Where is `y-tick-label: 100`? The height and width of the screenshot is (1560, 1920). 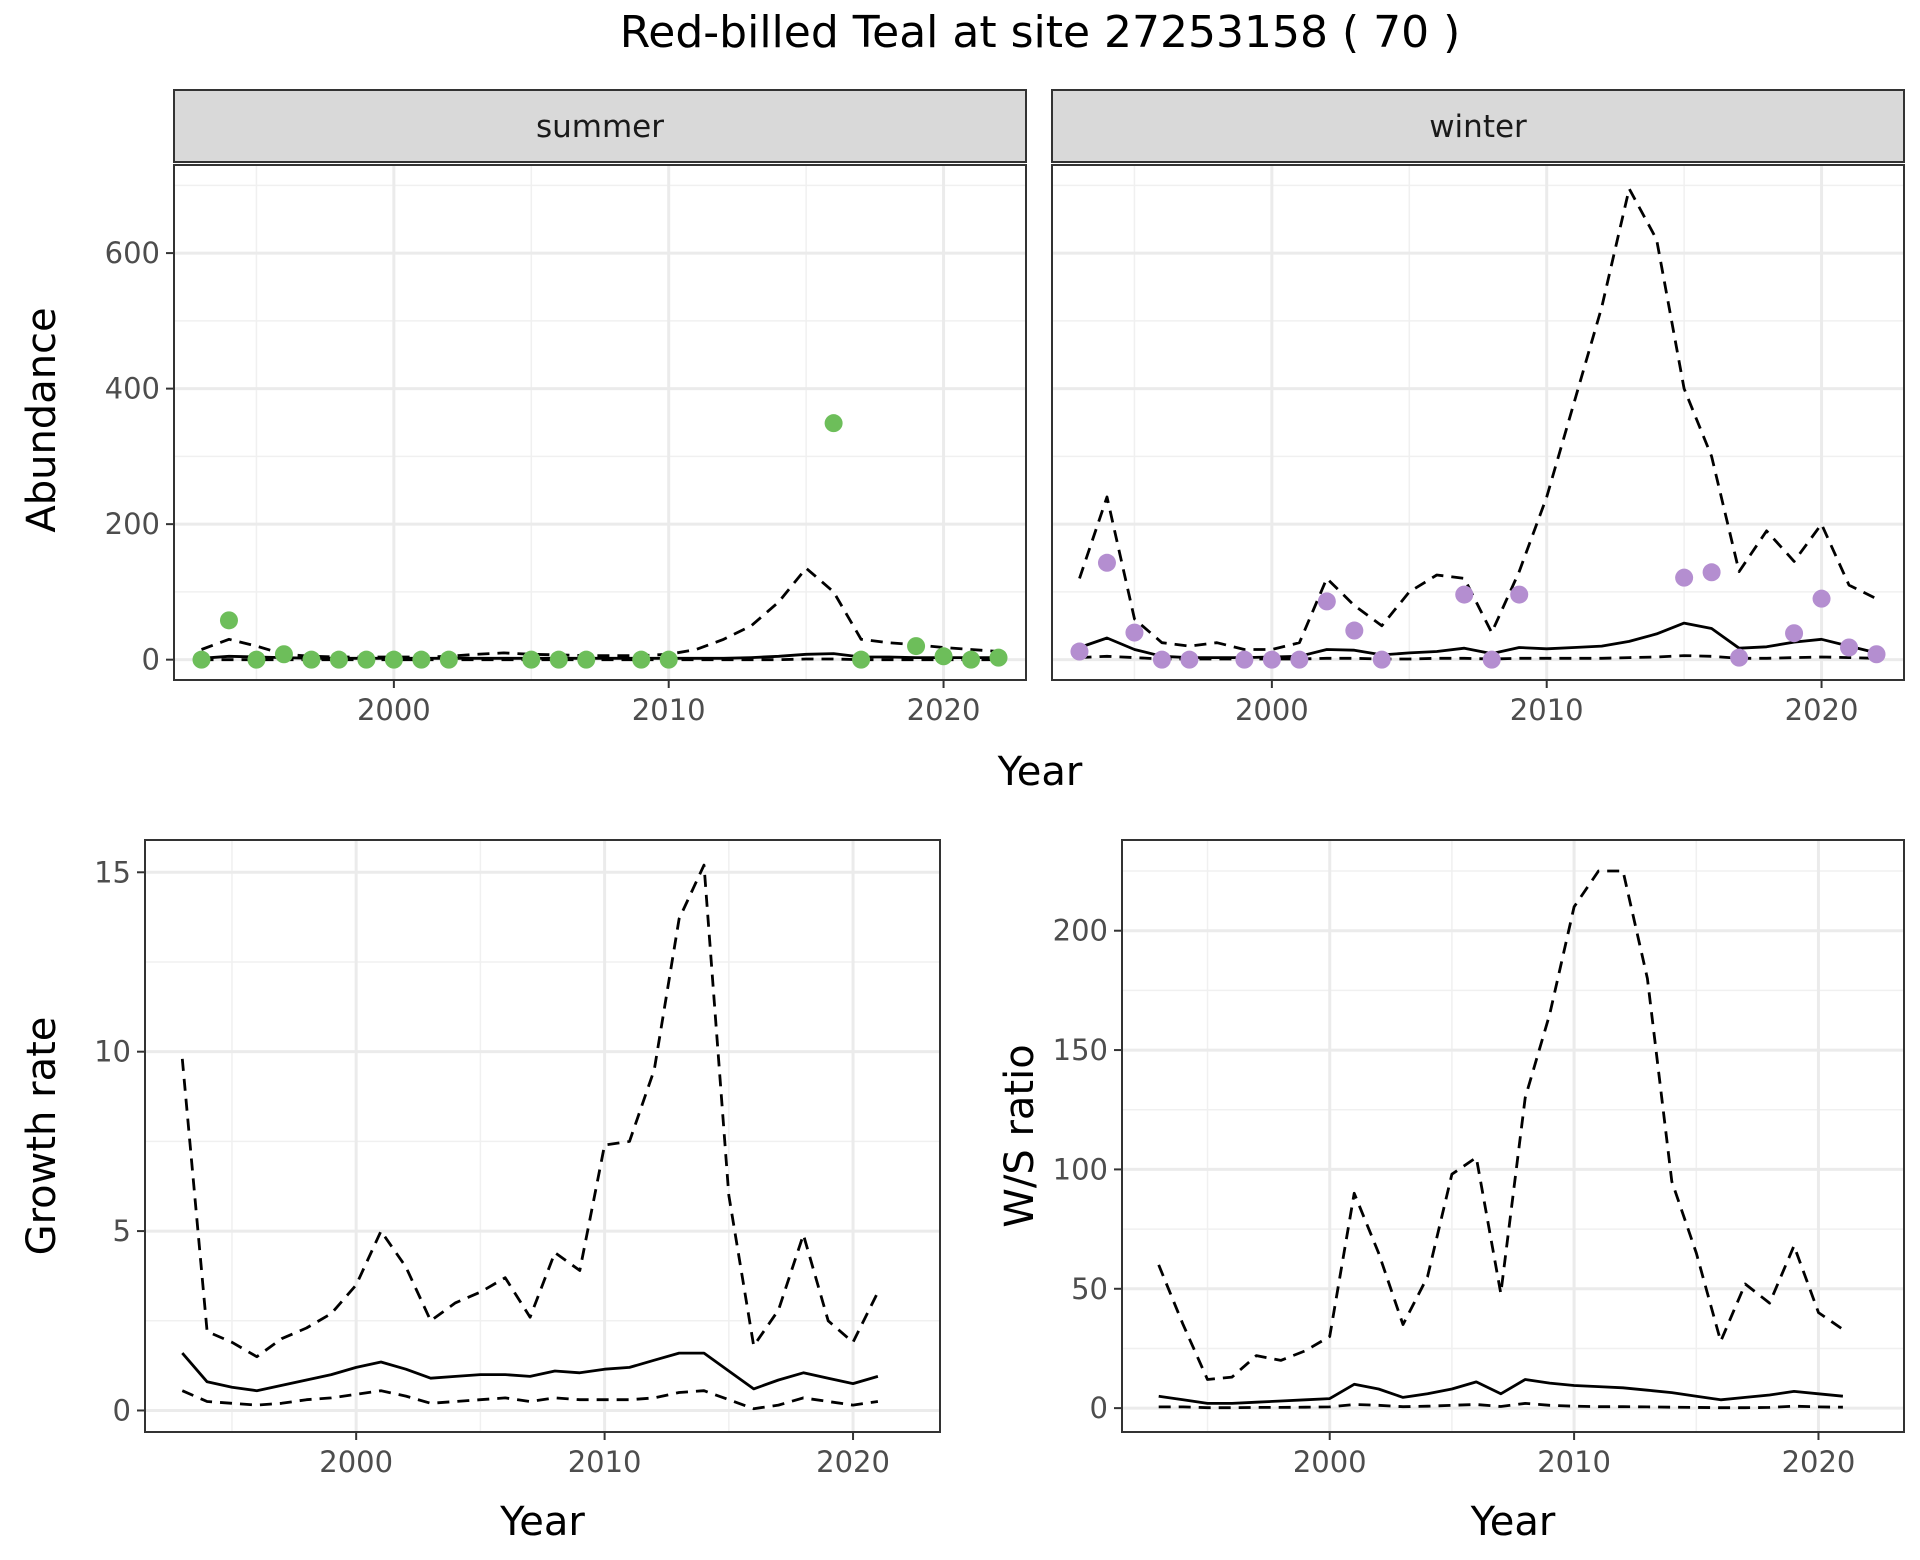 y-tick-label: 100 is located at coordinates (1080, 1169).